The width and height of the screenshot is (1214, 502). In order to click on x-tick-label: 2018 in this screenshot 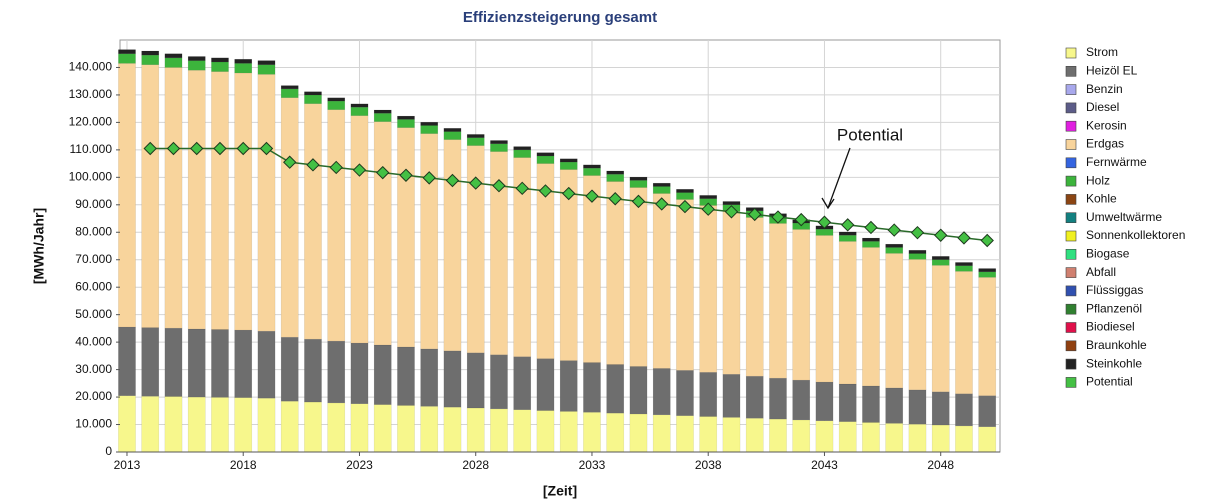, I will do `click(243, 465)`.